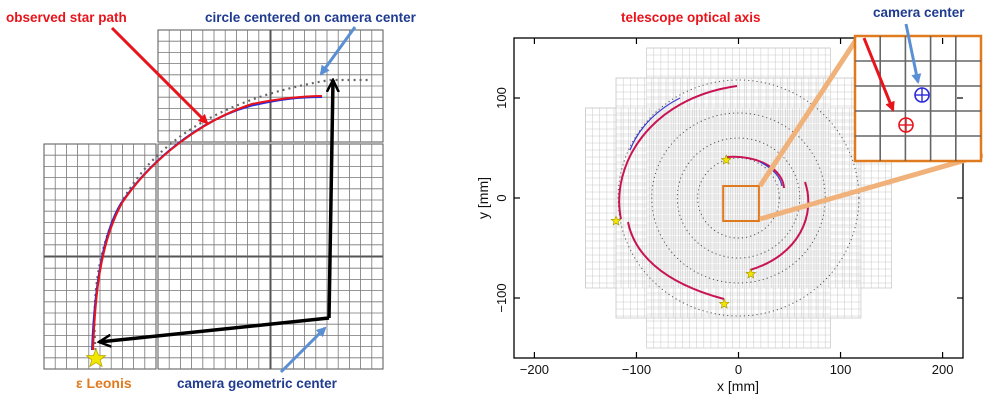 This screenshot has width=983, height=398. What do you see at coordinates (906, 125) in the screenshot?
I see `optical-axis-marker` at bounding box center [906, 125].